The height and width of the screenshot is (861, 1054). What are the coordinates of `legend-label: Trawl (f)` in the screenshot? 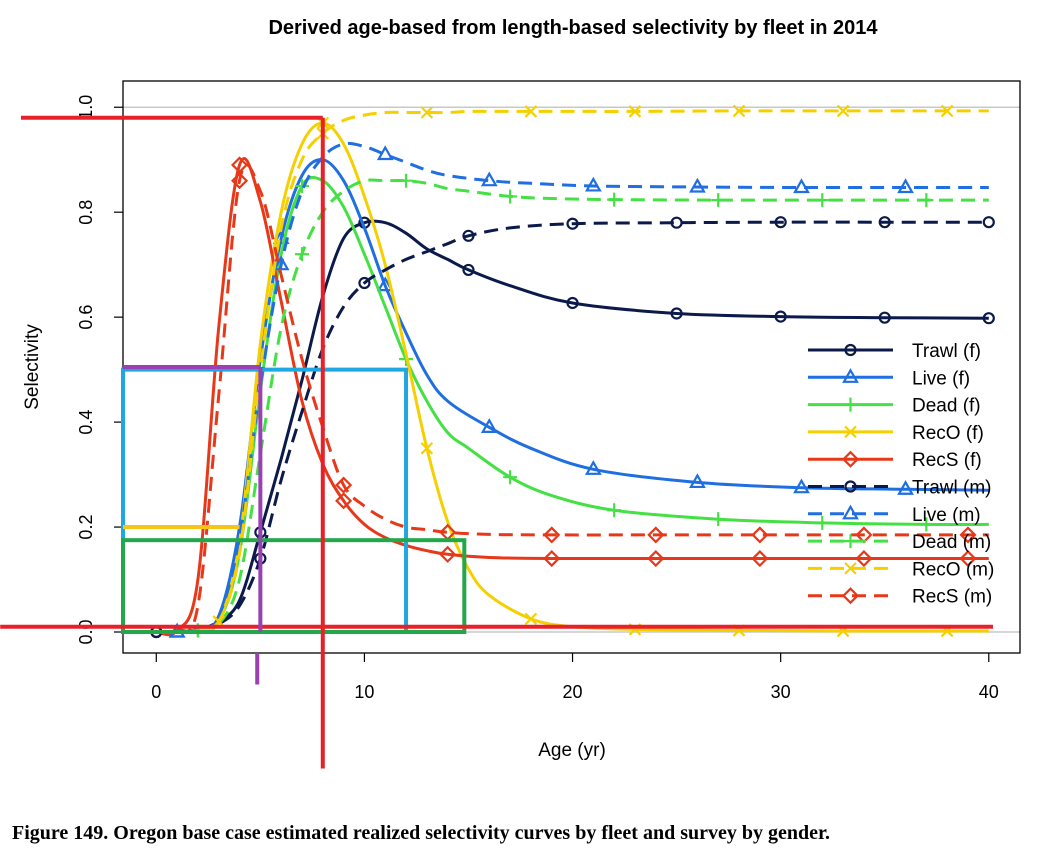 It's located at (946, 351).